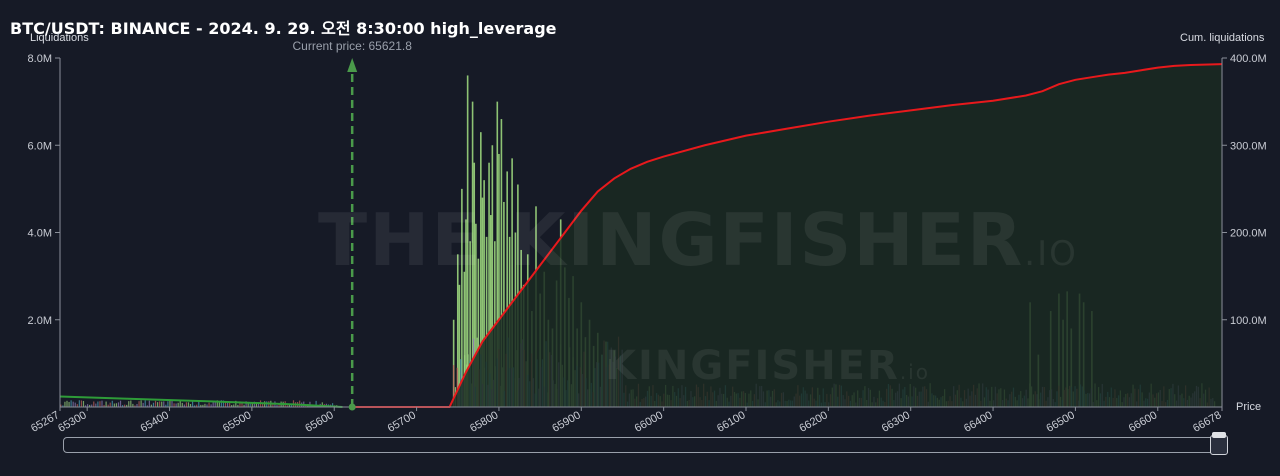  Describe the element at coordinates (1248, 146) in the screenshot. I see `right-tick-label: 300.0M` at that location.